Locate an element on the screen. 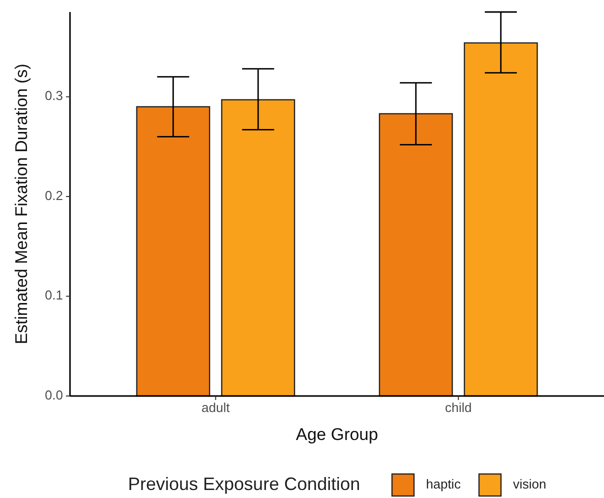  y-axis-title: Estimated Mean Fixation Duration (s) is located at coordinates (21, 204).